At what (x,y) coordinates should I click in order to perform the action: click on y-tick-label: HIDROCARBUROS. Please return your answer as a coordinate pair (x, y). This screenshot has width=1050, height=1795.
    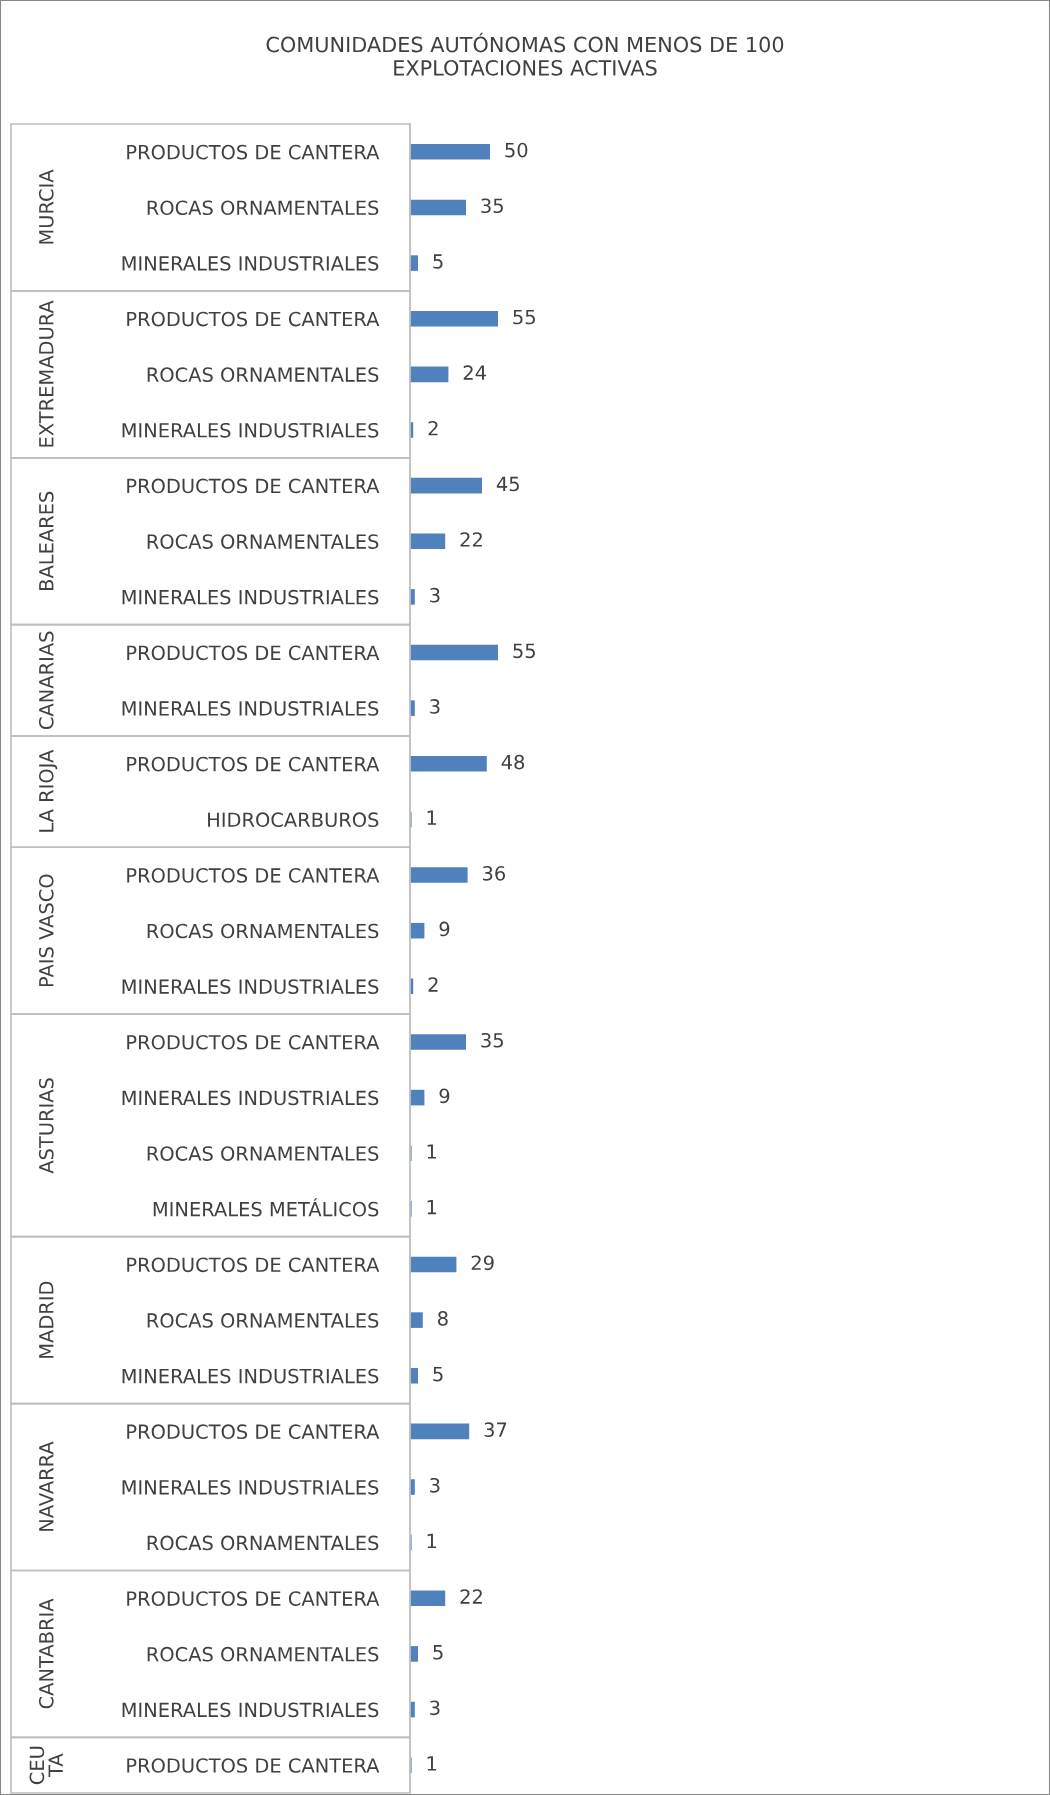
    Looking at the image, I should click on (293, 820).